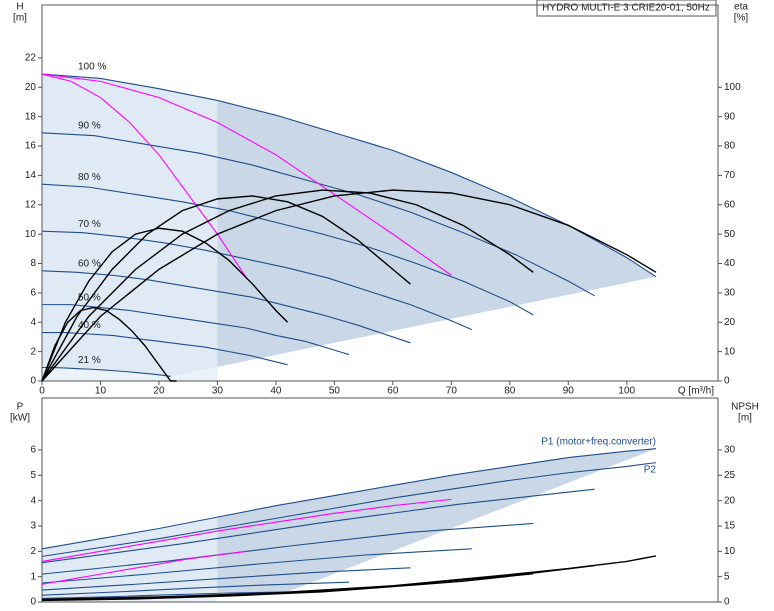 This screenshot has width=774, height=611. What do you see at coordinates (33, 576) in the screenshot?
I see `y-tick-label: 1` at bounding box center [33, 576].